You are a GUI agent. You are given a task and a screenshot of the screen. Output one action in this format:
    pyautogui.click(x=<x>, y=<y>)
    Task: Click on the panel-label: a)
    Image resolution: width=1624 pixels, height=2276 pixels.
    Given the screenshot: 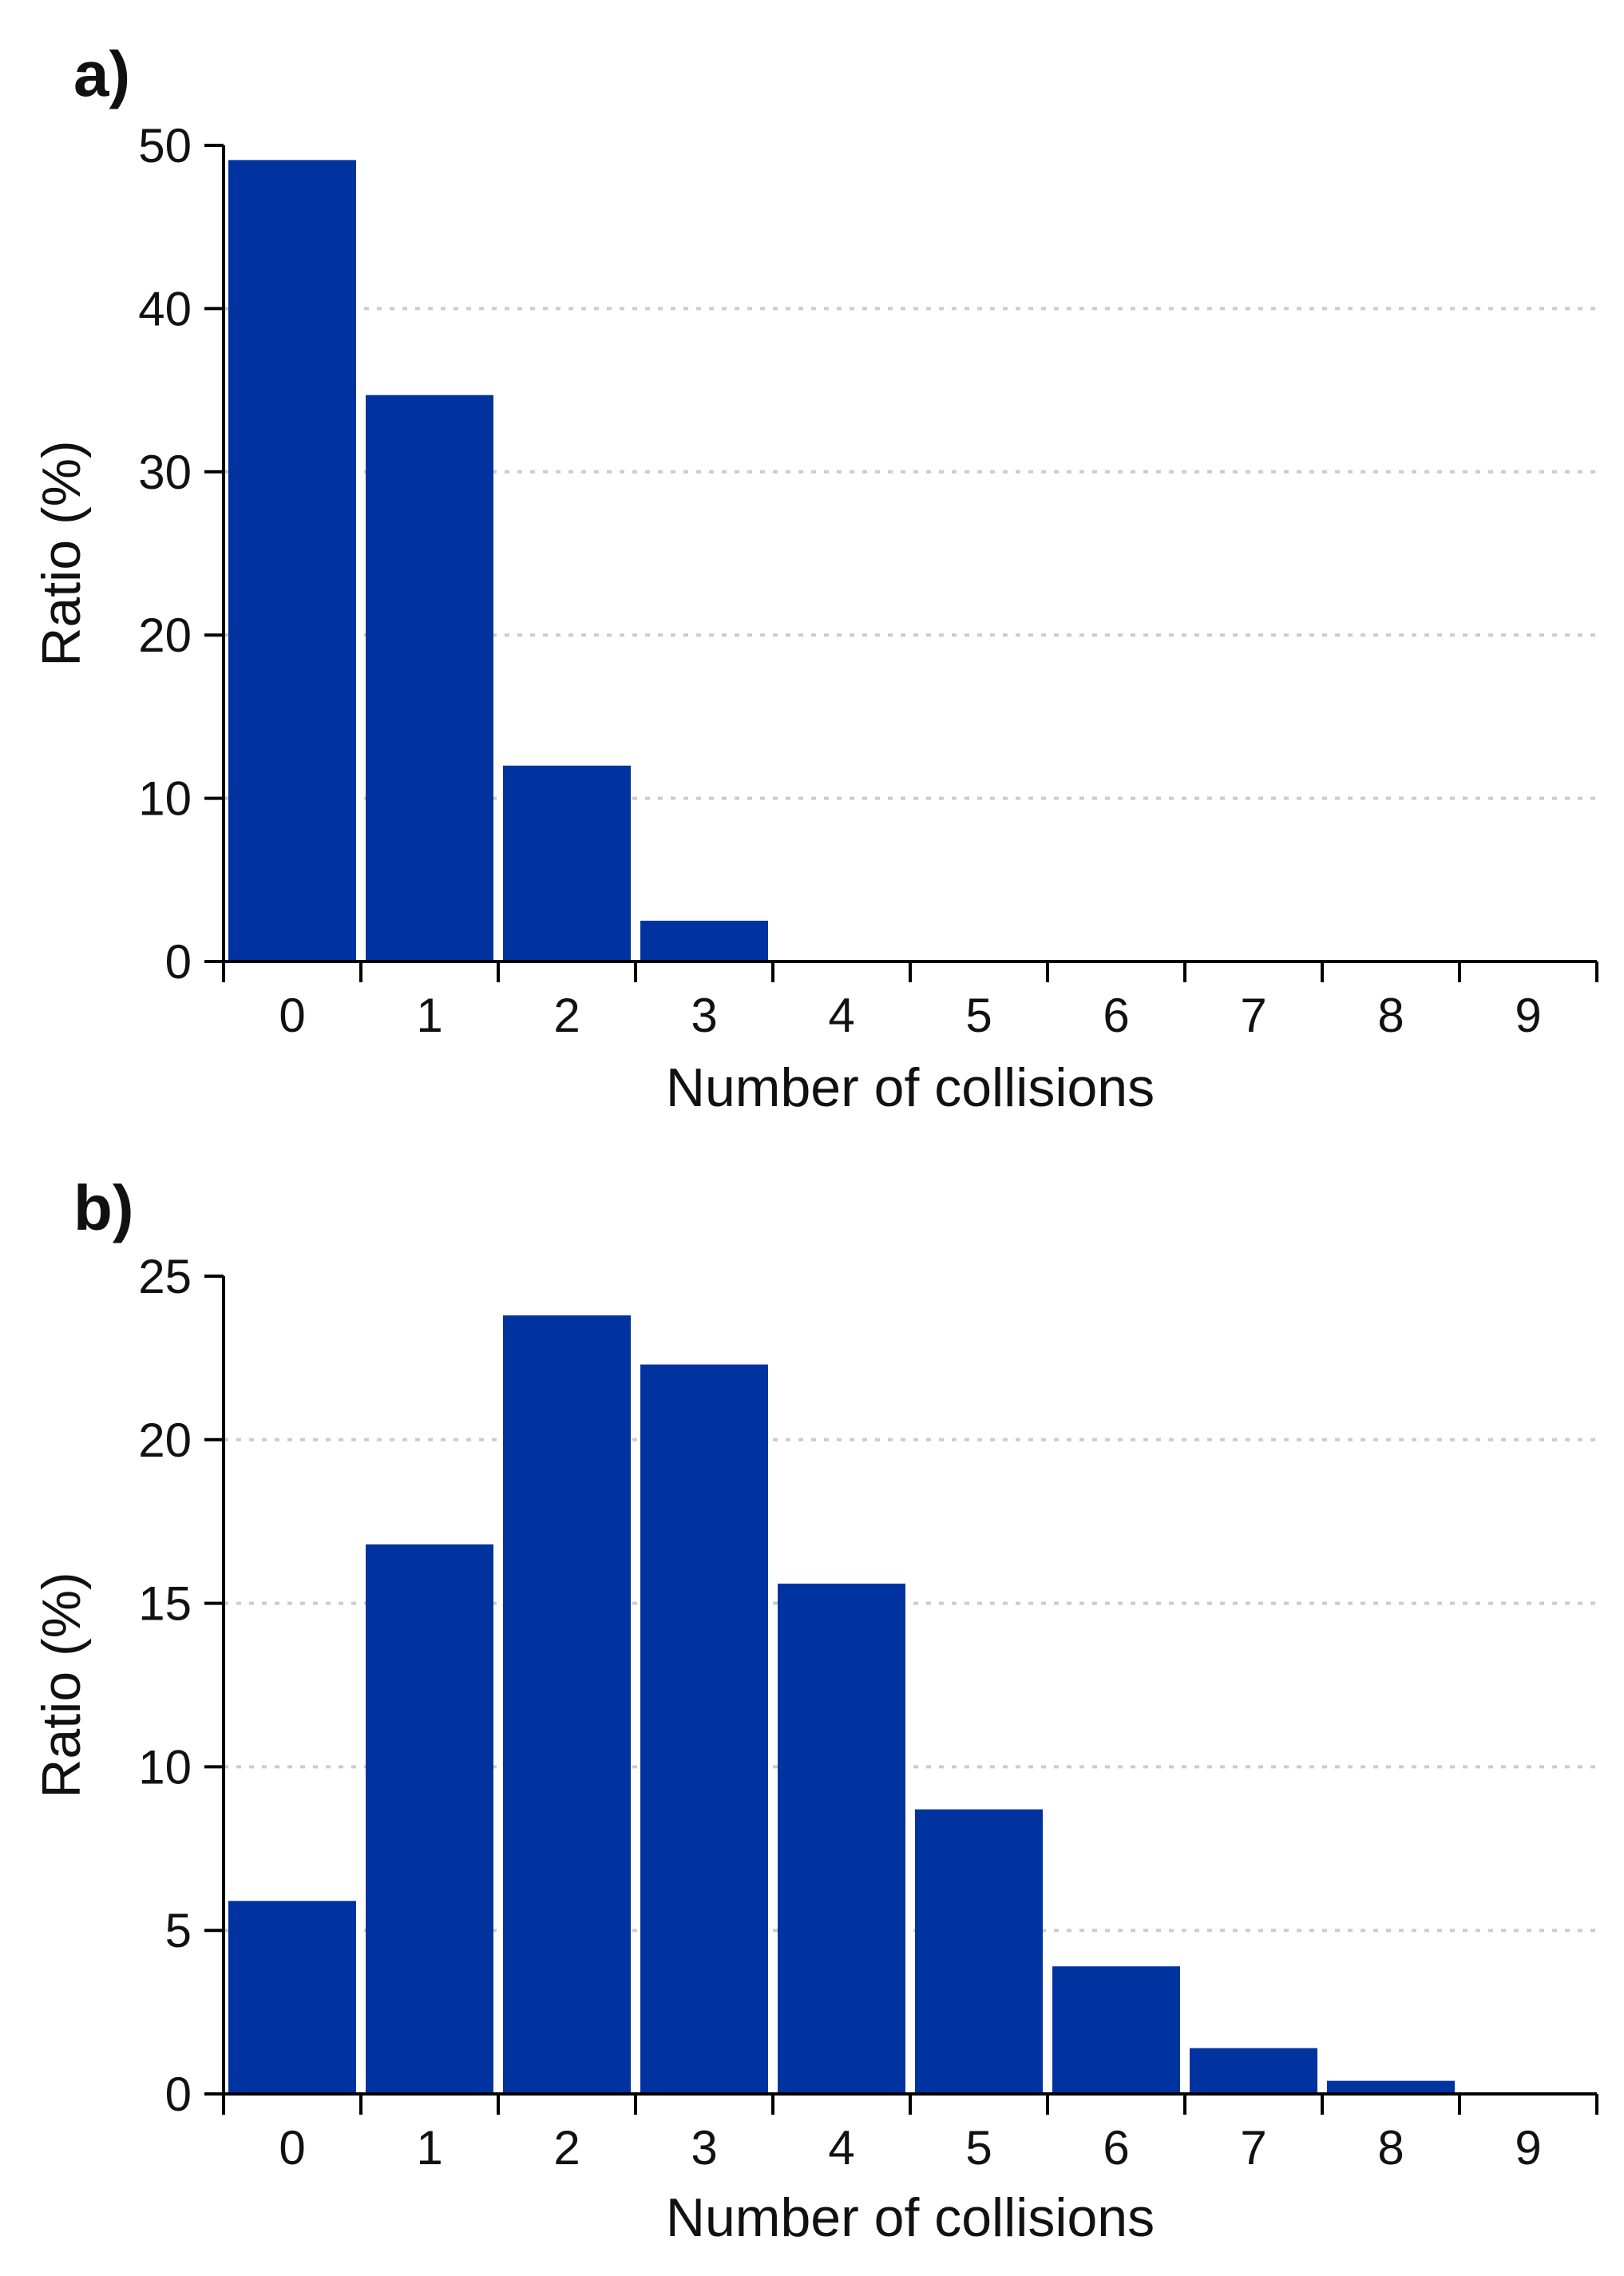 What is the action you would take?
    pyautogui.click(x=101, y=73)
    